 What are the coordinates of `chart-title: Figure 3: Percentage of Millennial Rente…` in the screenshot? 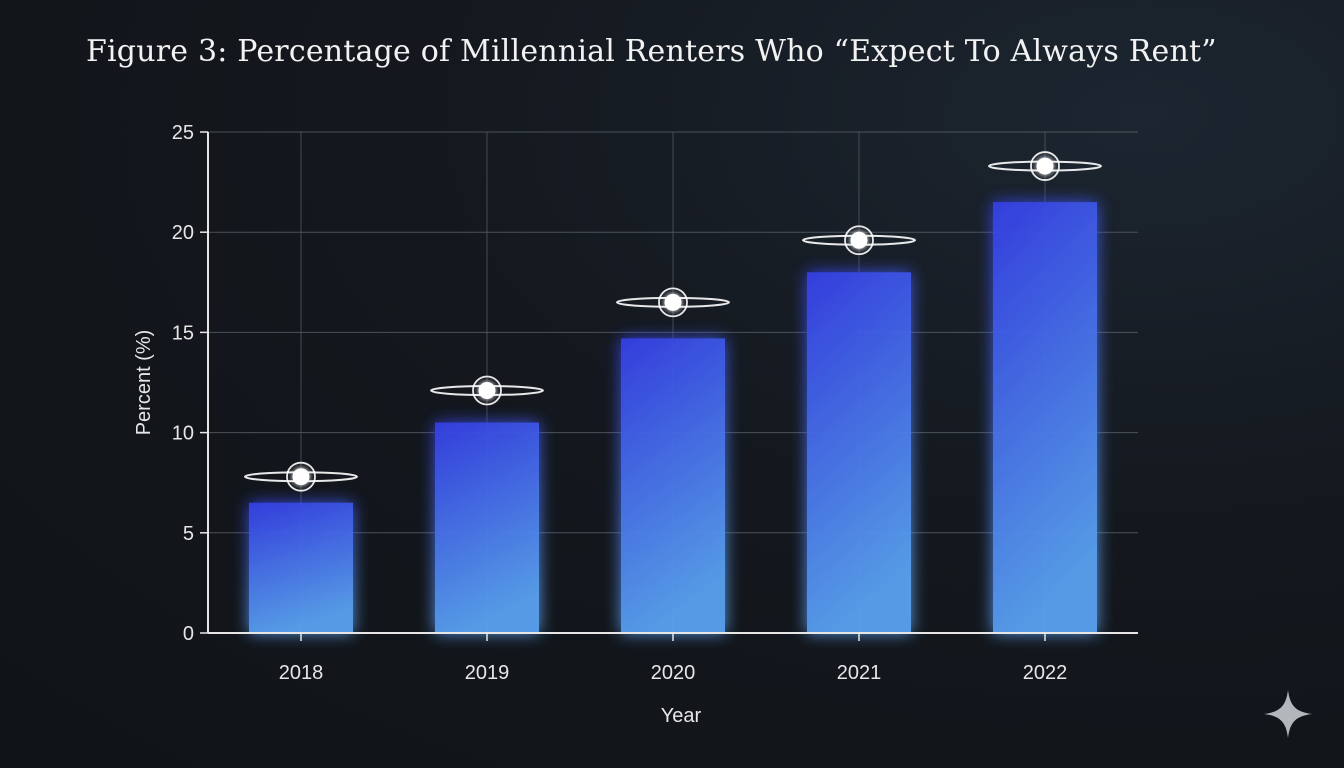 It's located at (651, 51).